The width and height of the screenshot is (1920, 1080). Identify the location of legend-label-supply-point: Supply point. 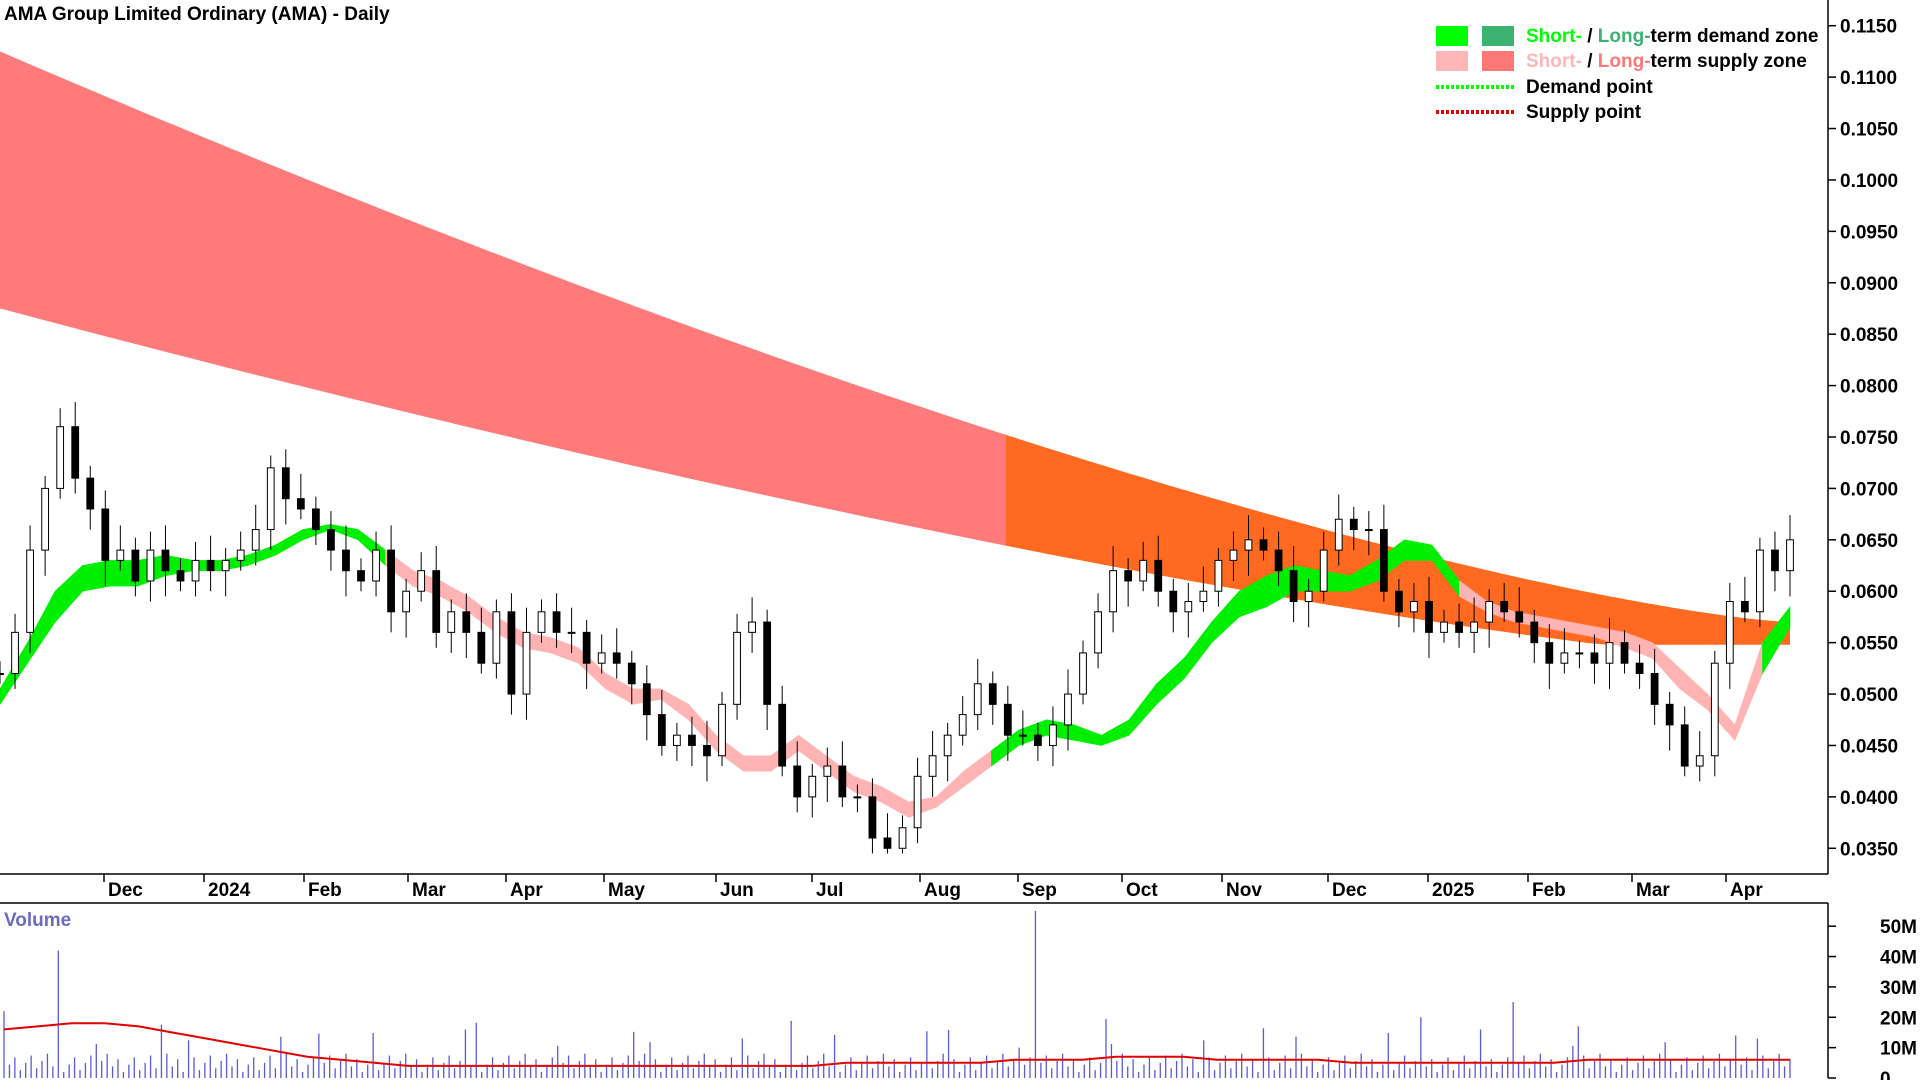
(1584, 112).